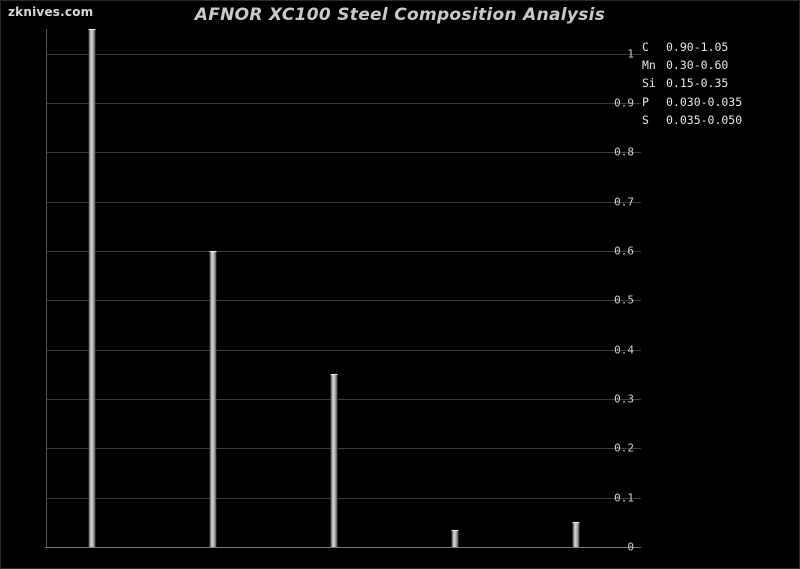 The image size is (800, 569). Describe the element at coordinates (630, 54) in the screenshot. I see `y-axis-tick-label: 1` at that location.